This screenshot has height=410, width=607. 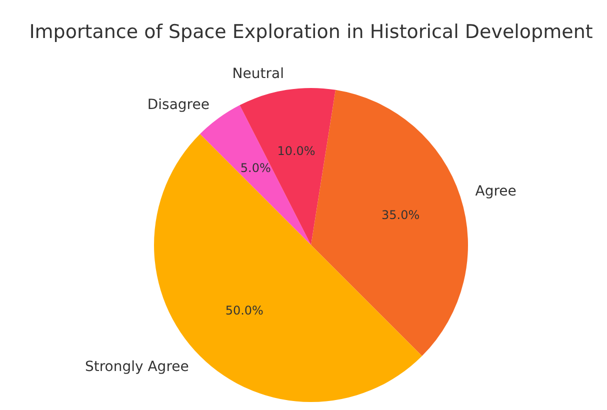 I want to click on slice-label: Neutral, so click(x=258, y=74).